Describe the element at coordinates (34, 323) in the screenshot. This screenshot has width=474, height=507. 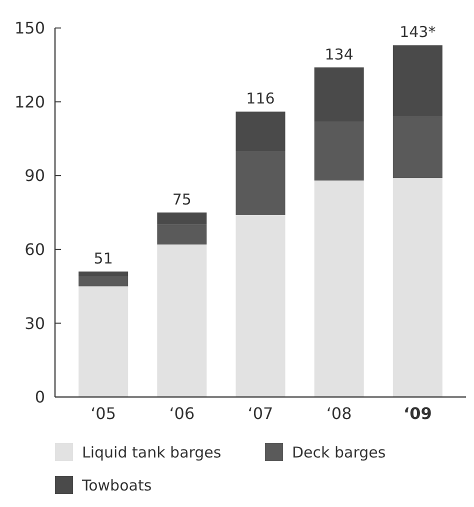
I see `y-tick-label: 30` at that location.